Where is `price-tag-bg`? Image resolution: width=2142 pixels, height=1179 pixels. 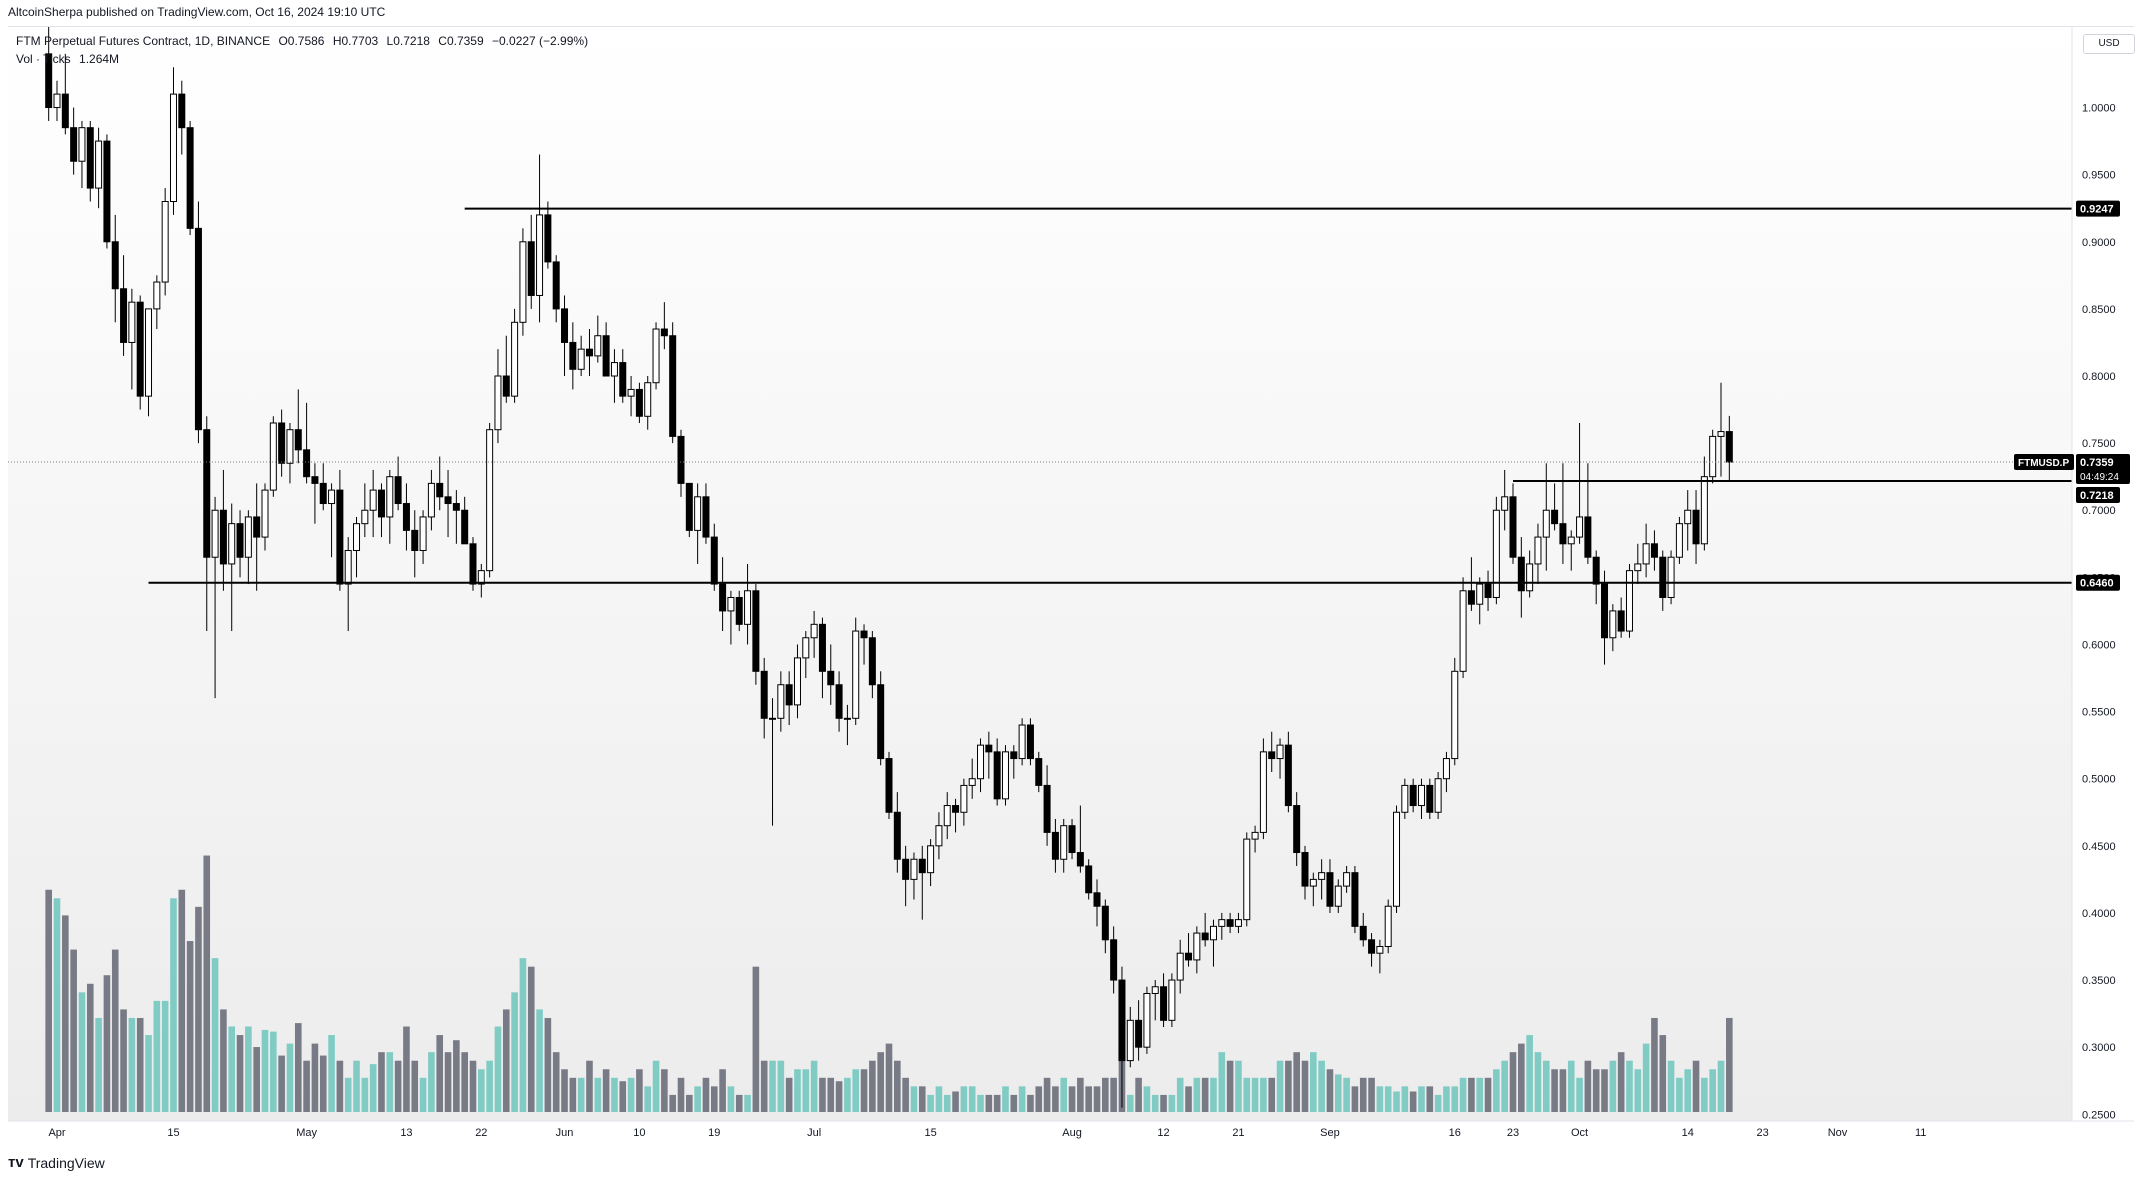
price-tag-bg is located at coordinates (2098, 494).